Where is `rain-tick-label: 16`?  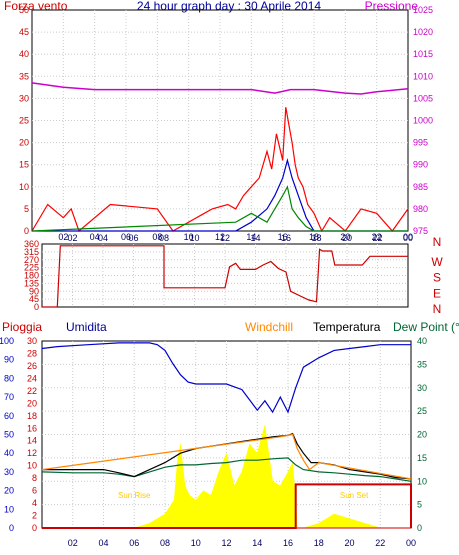 rain-tick-label: 16 is located at coordinates (32, 428).